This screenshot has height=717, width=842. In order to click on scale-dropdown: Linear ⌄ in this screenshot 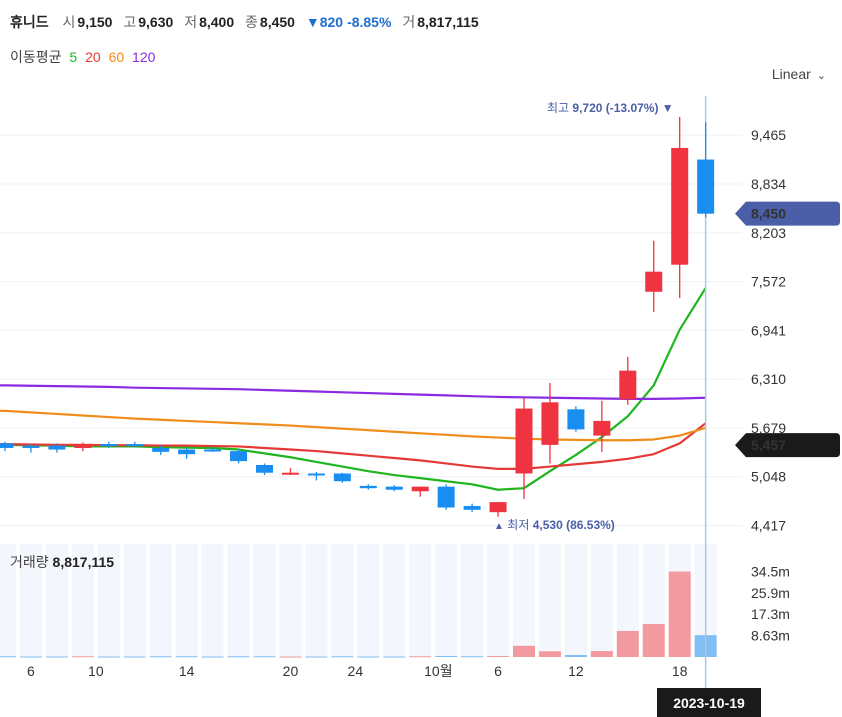, I will do `click(799, 74)`.